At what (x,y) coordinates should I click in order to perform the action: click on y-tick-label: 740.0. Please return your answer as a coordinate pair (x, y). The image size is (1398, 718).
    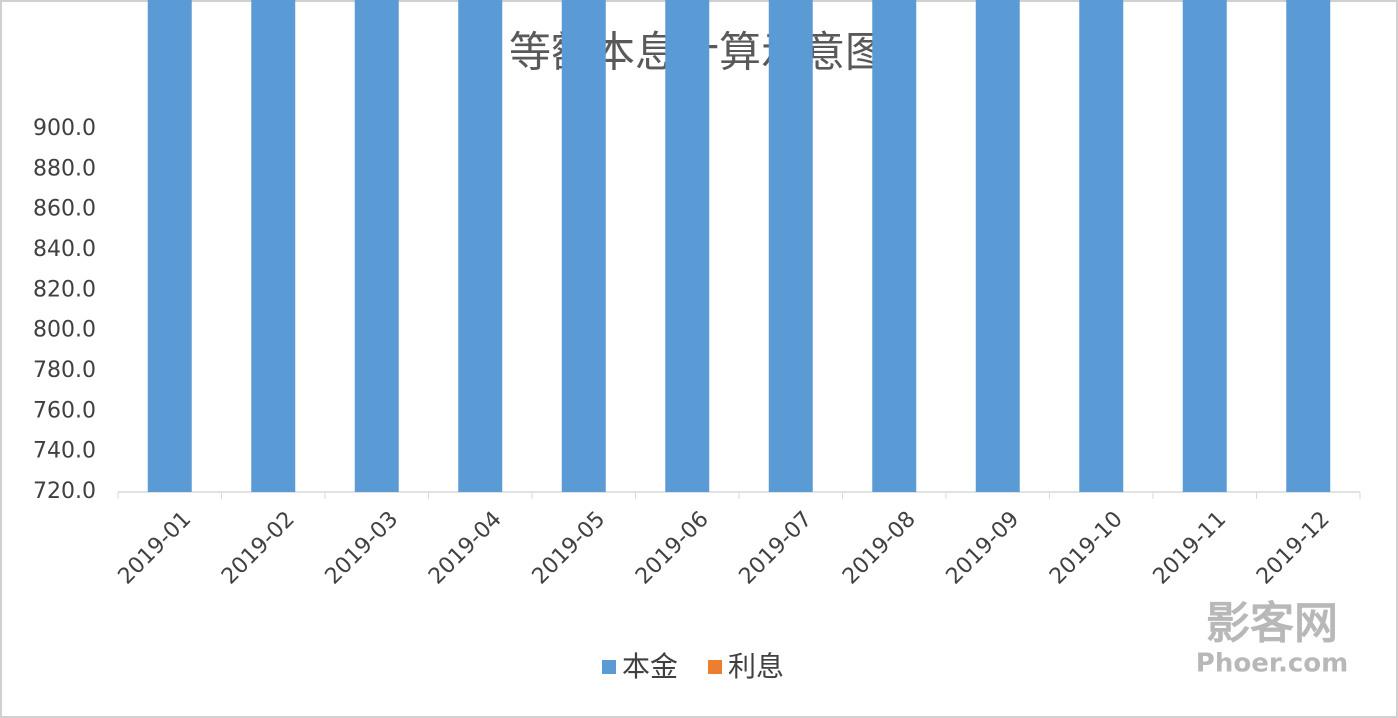
    Looking at the image, I should click on (64, 451).